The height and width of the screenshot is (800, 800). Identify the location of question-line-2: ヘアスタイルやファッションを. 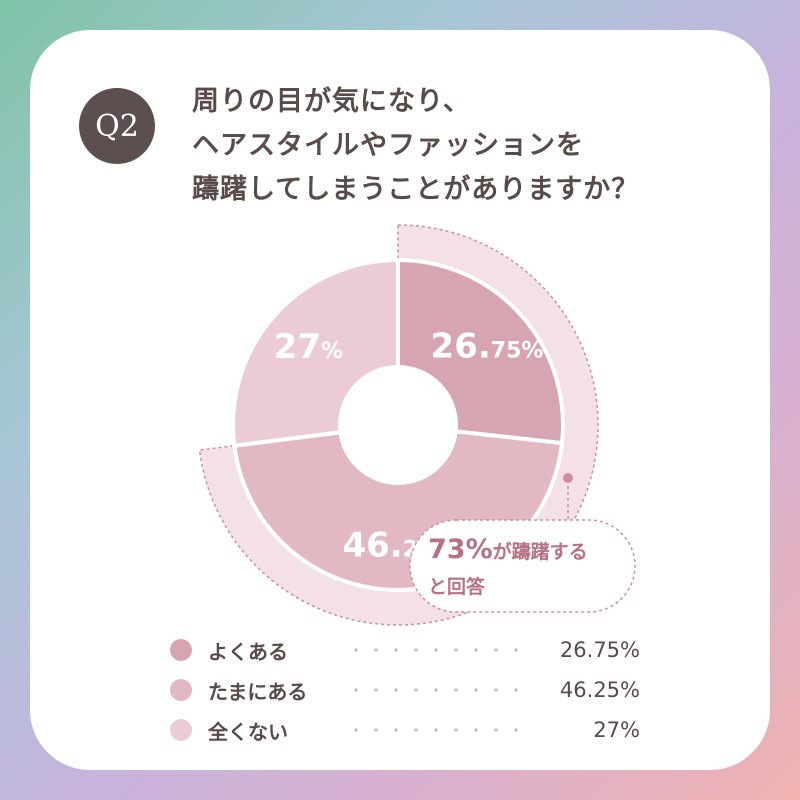
(388, 145).